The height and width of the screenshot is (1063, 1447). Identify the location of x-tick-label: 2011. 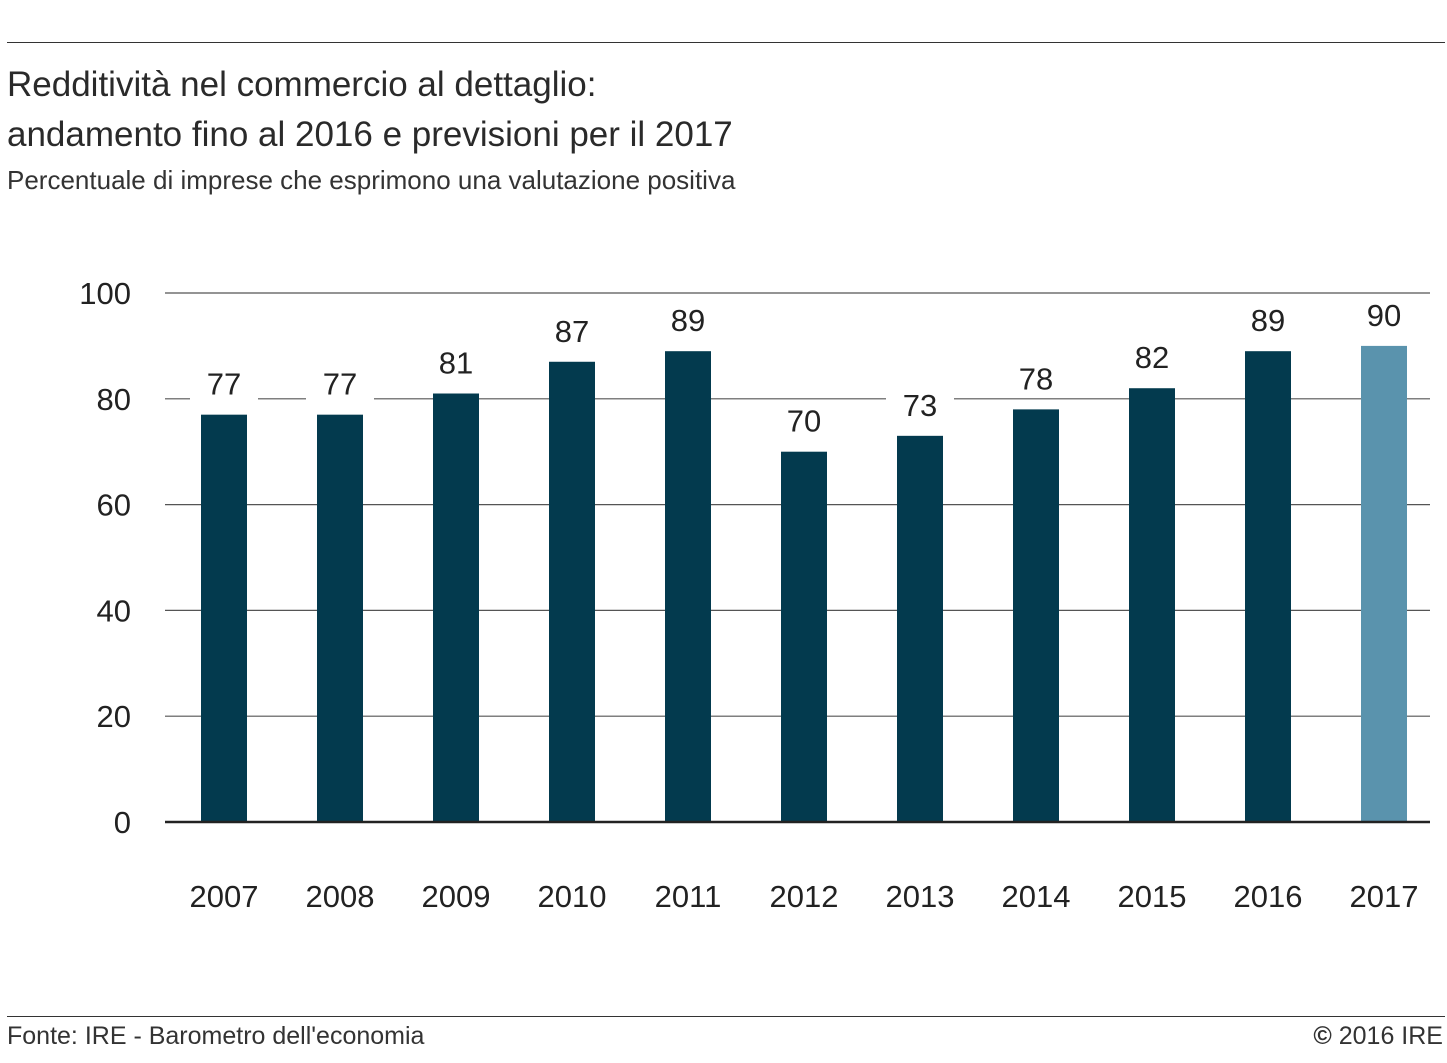
(688, 896).